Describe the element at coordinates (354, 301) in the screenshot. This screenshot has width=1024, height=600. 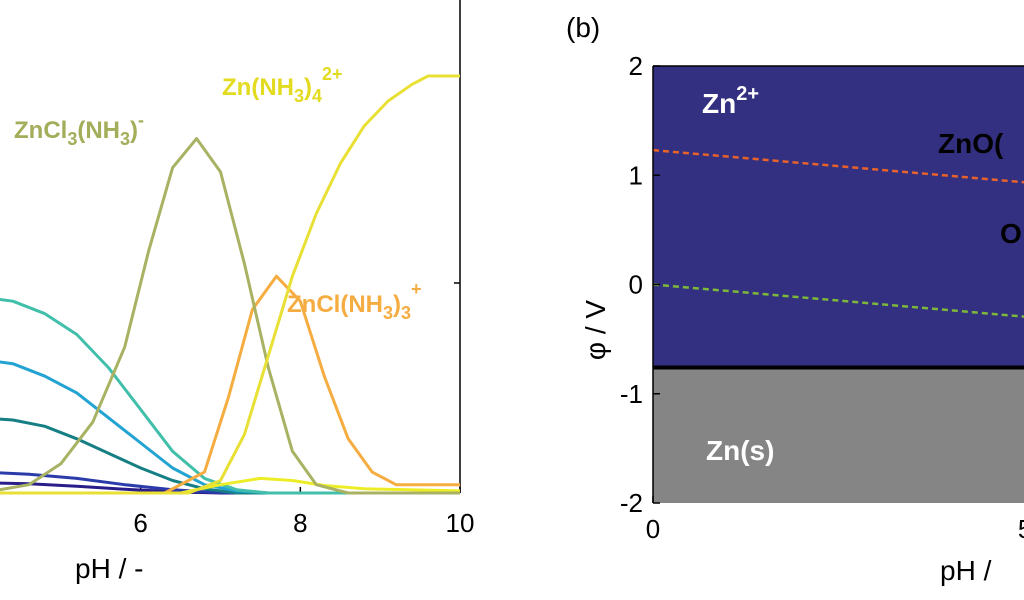
I see `label-zncl-nh3-3: ZnCl(NH3)3+` at that location.